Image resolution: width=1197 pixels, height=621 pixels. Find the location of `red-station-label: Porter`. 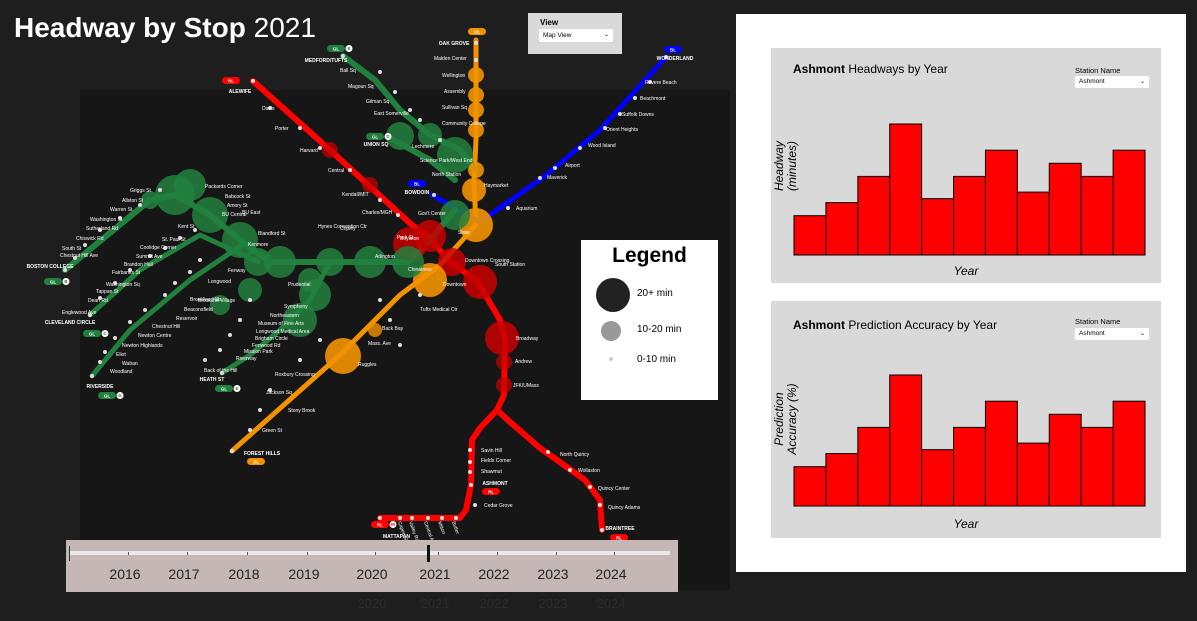

red-station-label: Porter is located at coordinates (282, 129).